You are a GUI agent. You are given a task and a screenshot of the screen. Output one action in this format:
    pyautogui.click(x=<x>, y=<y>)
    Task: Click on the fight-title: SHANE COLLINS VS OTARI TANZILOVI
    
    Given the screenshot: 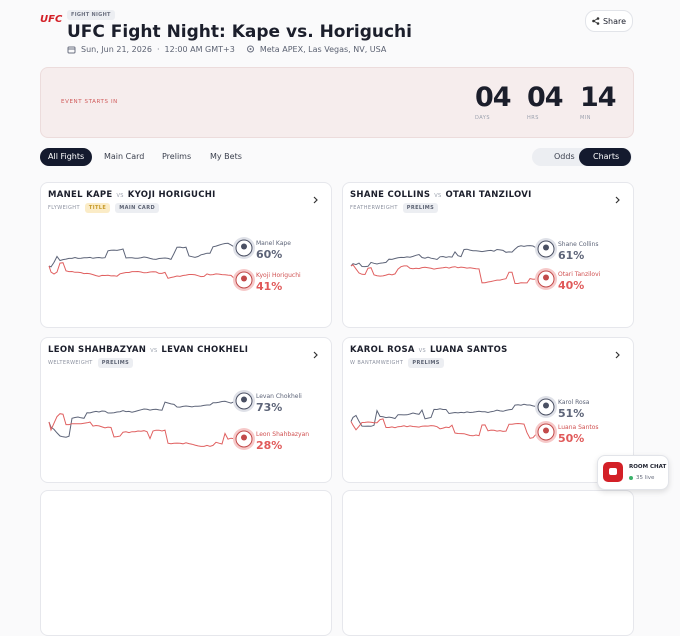 What is the action you would take?
    pyautogui.click(x=441, y=195)
    